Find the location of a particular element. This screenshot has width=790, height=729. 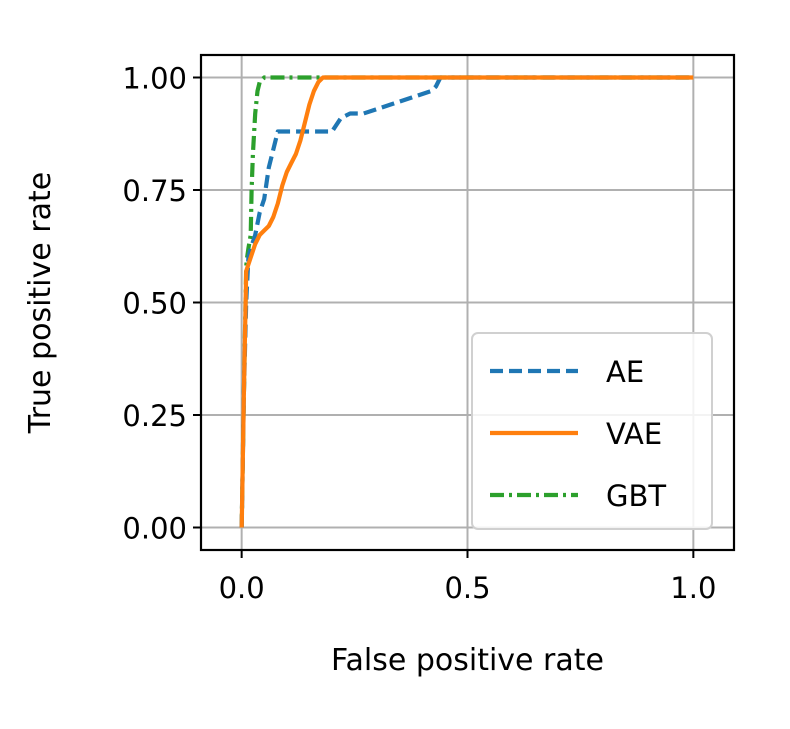

x-tick-label-2: 1.0 is located at coordinates (693, 588).